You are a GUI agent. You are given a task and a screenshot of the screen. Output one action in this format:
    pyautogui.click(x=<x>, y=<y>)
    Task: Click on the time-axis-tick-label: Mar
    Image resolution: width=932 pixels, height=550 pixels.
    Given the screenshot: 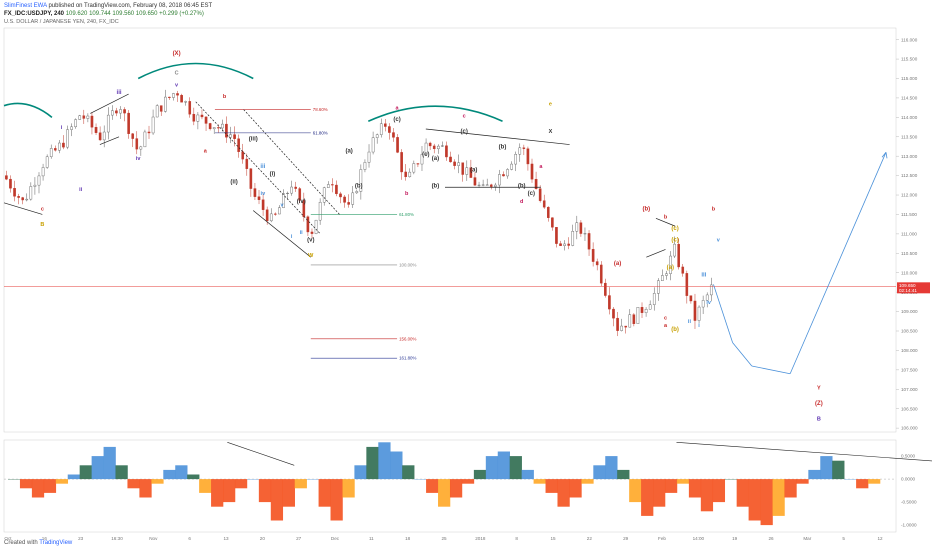 What is the action you would take?
    pyautogui.click(x=807, y=538)
    